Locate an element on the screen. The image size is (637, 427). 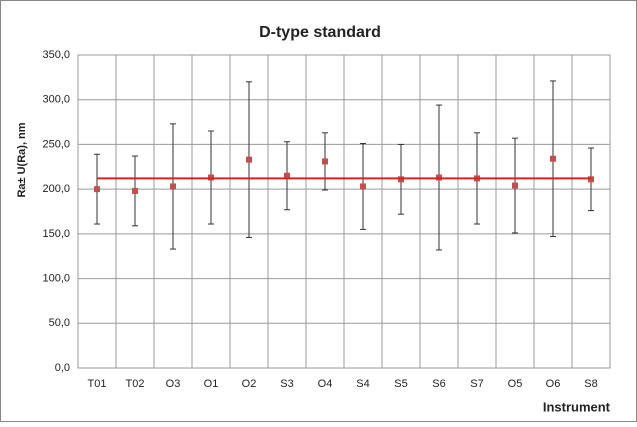
y-tick-label: 350,0 is located at coordinates (56, 55).